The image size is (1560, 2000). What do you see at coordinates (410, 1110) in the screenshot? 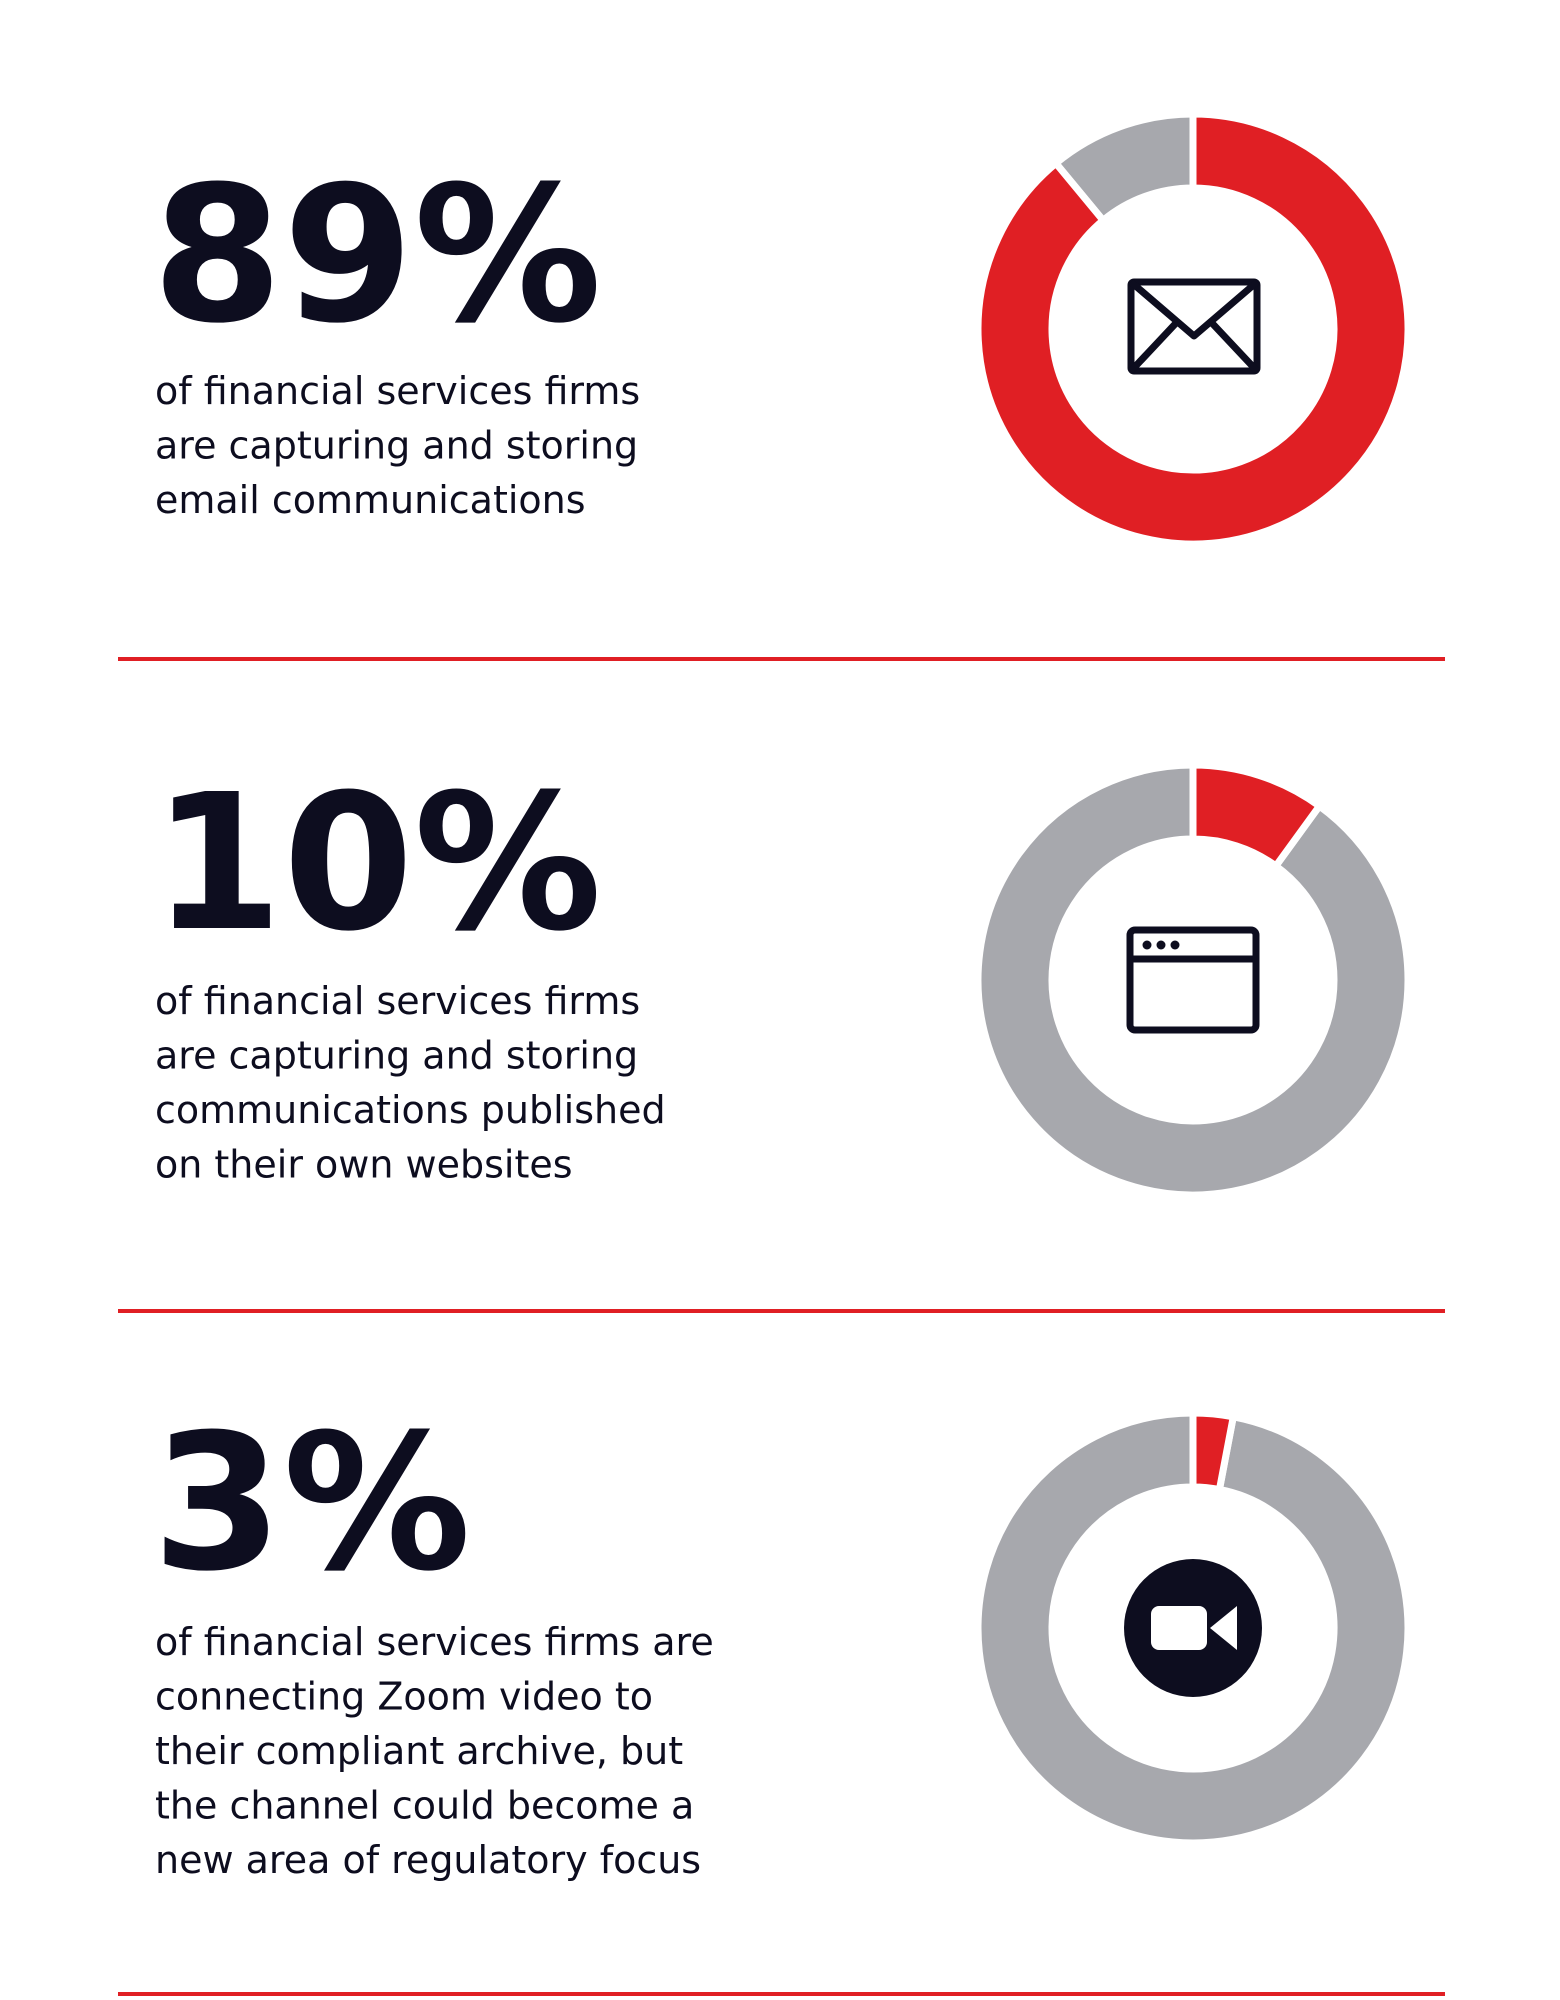
I see `description-line: communications published` at bounding box center [410, 1110].